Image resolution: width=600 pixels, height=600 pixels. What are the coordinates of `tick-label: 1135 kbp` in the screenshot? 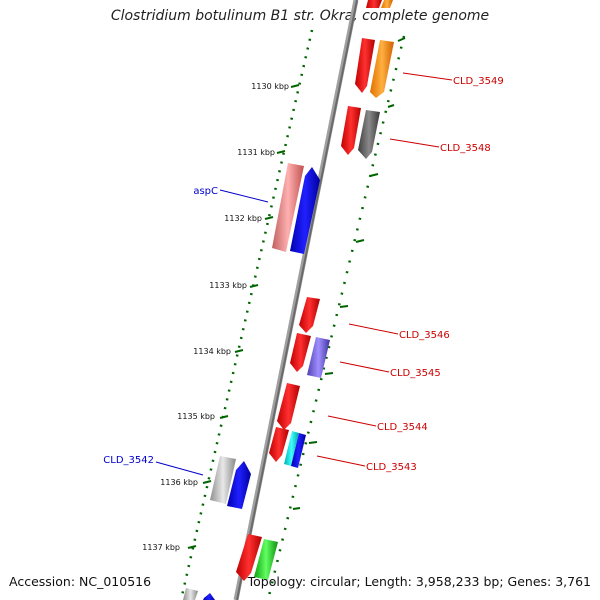 It's located at (196, 416).